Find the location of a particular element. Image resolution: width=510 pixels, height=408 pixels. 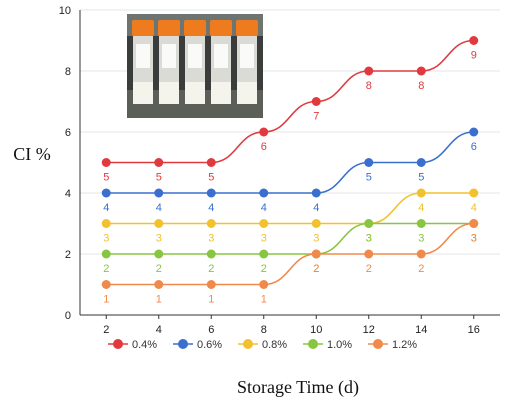

data-label-0-4pct-10: 7 is located at coordinates (316, 117).